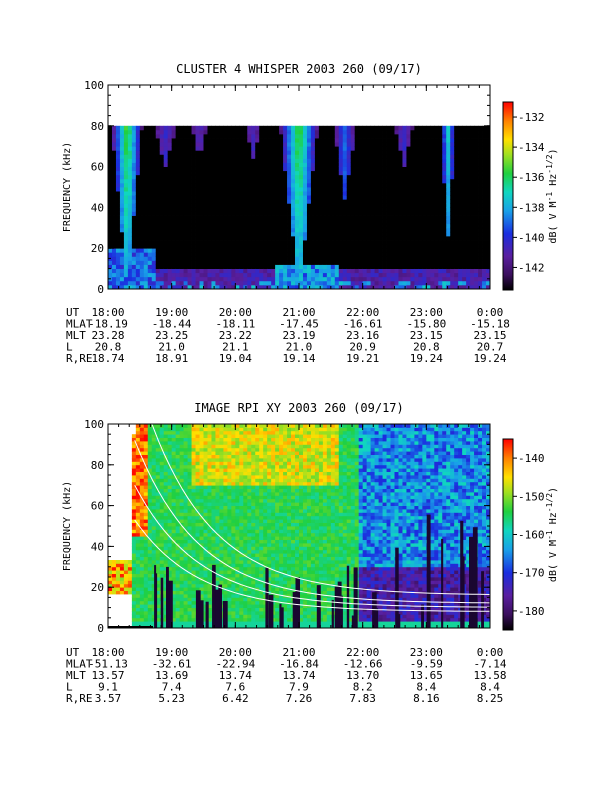 The width and height of the screenshot is (600, 800). Describe the element at coordinates (172, 324) in the screenshot. I see `ephemeris-value: -18.44` at that location.